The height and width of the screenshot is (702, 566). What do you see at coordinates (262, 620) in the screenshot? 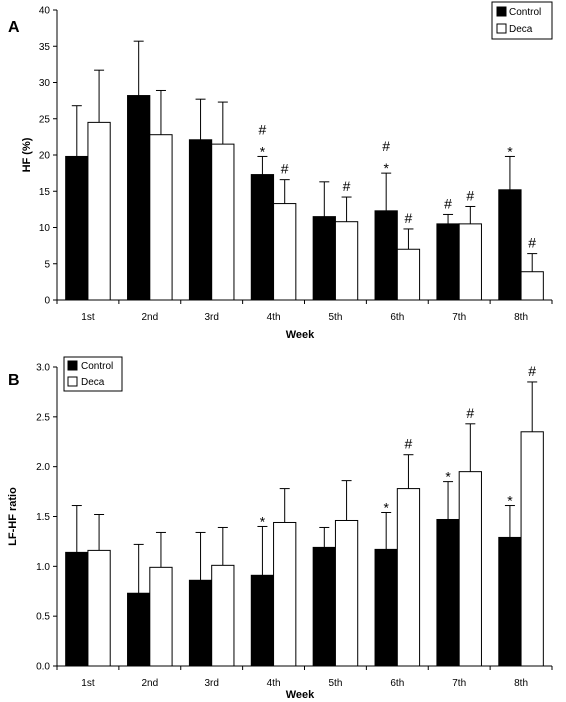
I see `bar-control-4th-b` at bounding box center [262, 620].